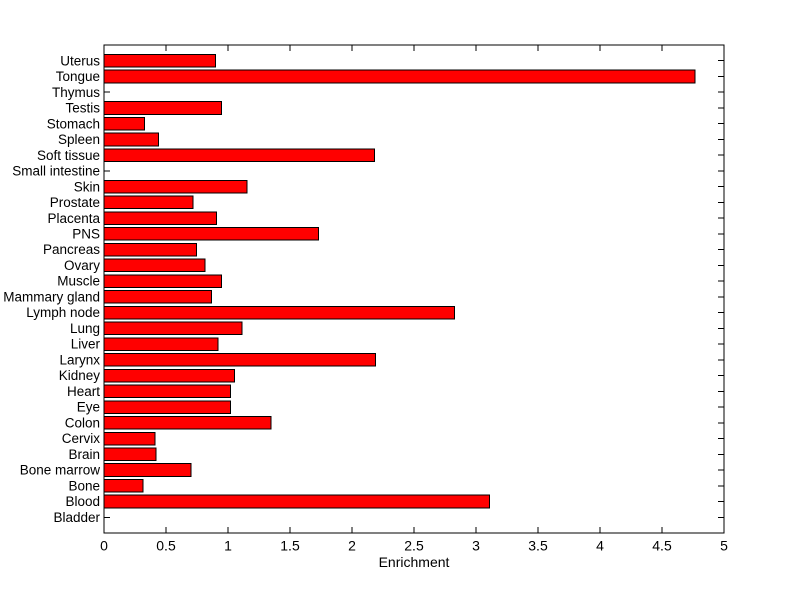 The height and width of the screenshot is (604, 800). What do you see at coordinates (68, 155) in the screenshot?
I see `svg-text: Soft tissue` at bounding box center [68, 155].